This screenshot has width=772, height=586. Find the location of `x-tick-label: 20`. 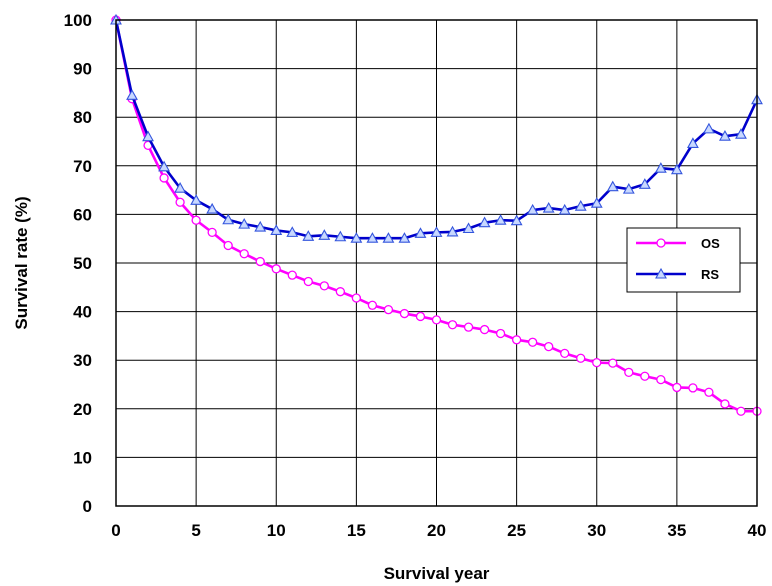

x-tick-label: 20 is located at coordinates (436, 530).